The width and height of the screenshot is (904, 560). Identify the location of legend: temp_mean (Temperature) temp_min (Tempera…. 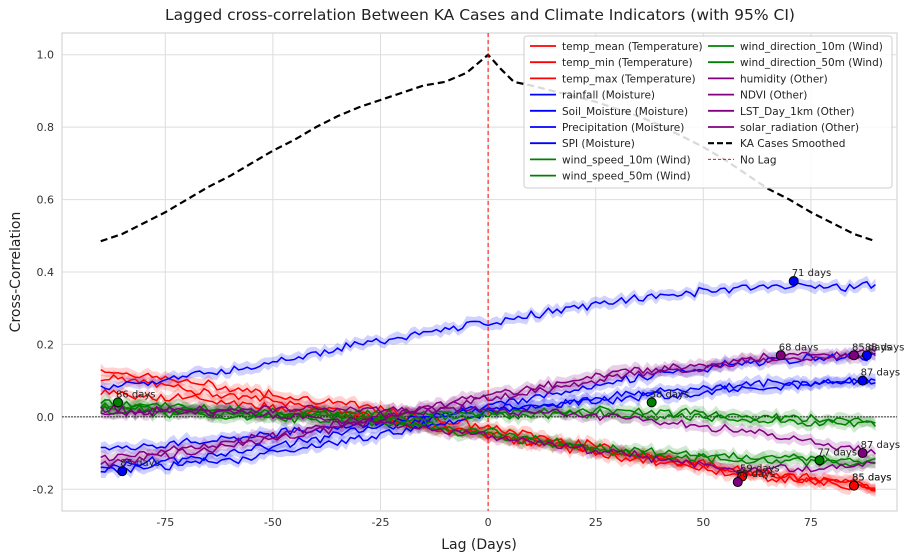
(708, 112).